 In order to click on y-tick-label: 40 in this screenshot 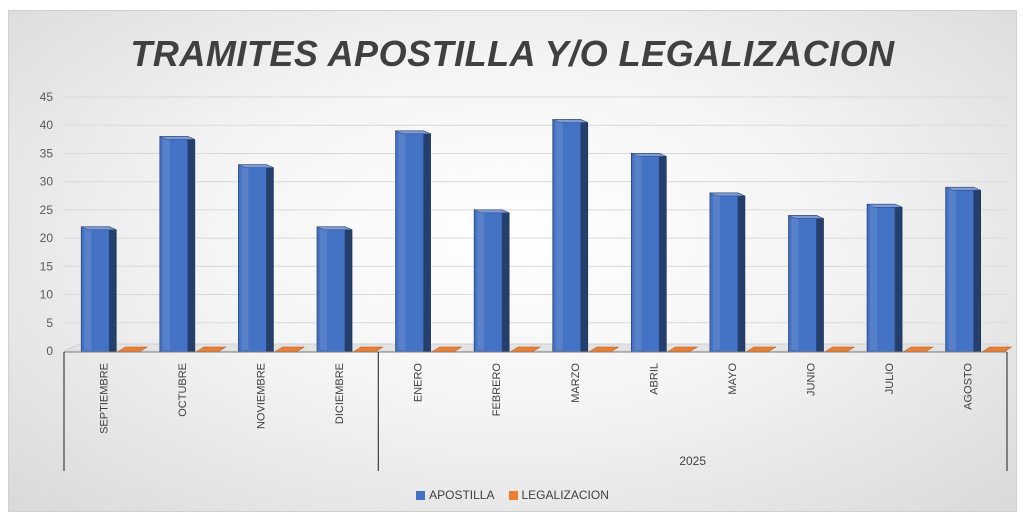, I will do `click(47, 125)`.